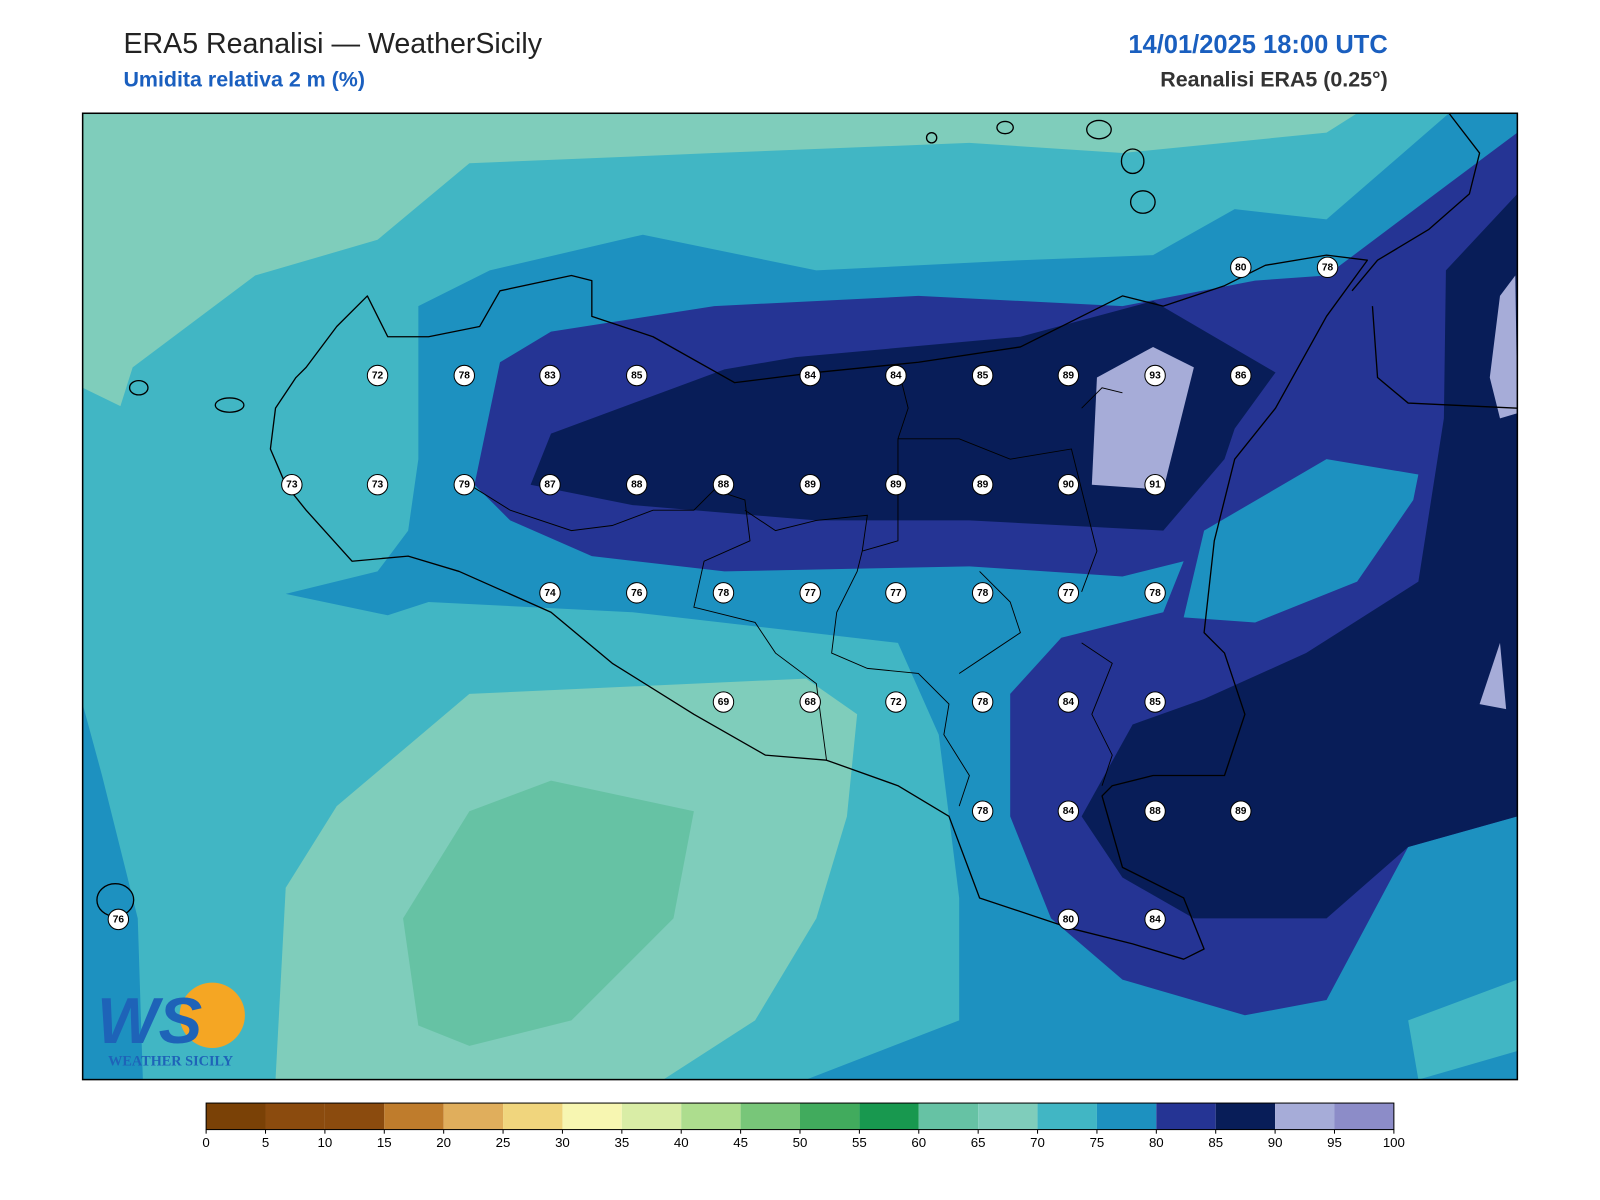 This screenshot has height=1200, width=1600. I want to click on colorbar-tick-label: 45, so click(740, 1142).